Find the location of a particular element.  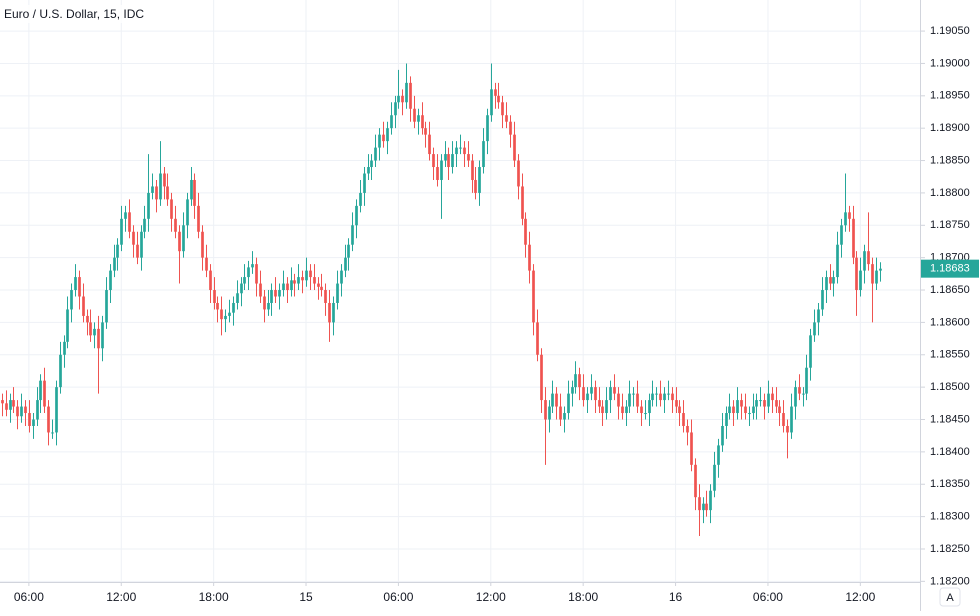

y-tick-label: 1.18900 is located at coordinates (950, 128).